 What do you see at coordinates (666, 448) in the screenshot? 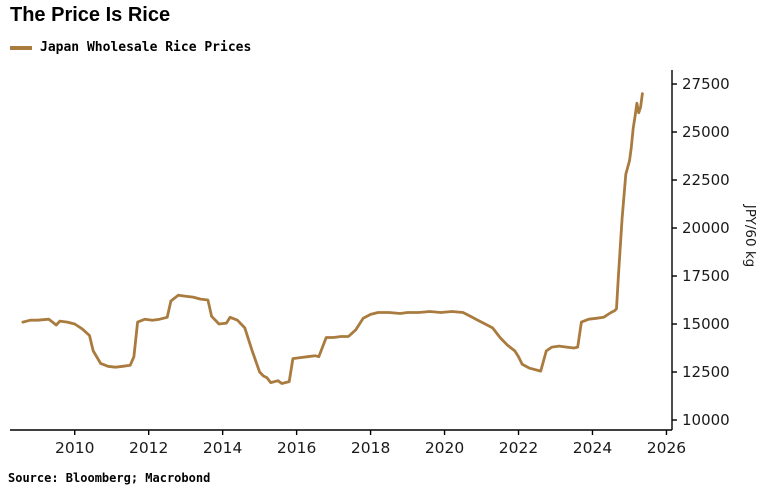
I see `x-tick-label: 2026` at bounding box center [666, 448].